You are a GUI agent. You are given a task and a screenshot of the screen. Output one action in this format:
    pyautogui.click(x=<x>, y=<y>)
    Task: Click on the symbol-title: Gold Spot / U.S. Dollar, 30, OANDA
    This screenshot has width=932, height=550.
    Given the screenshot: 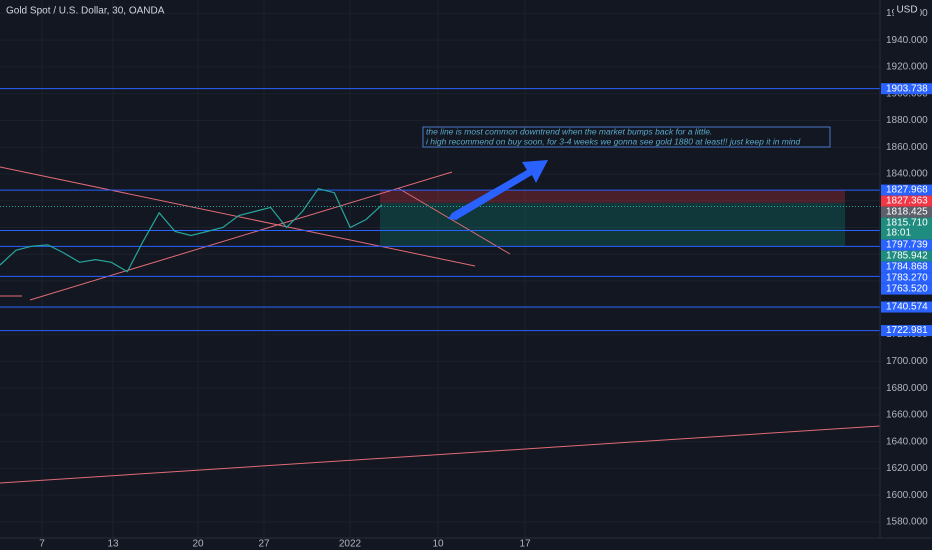 What is the action you would take?
    pyautogui.click(x=85, y=11)
    